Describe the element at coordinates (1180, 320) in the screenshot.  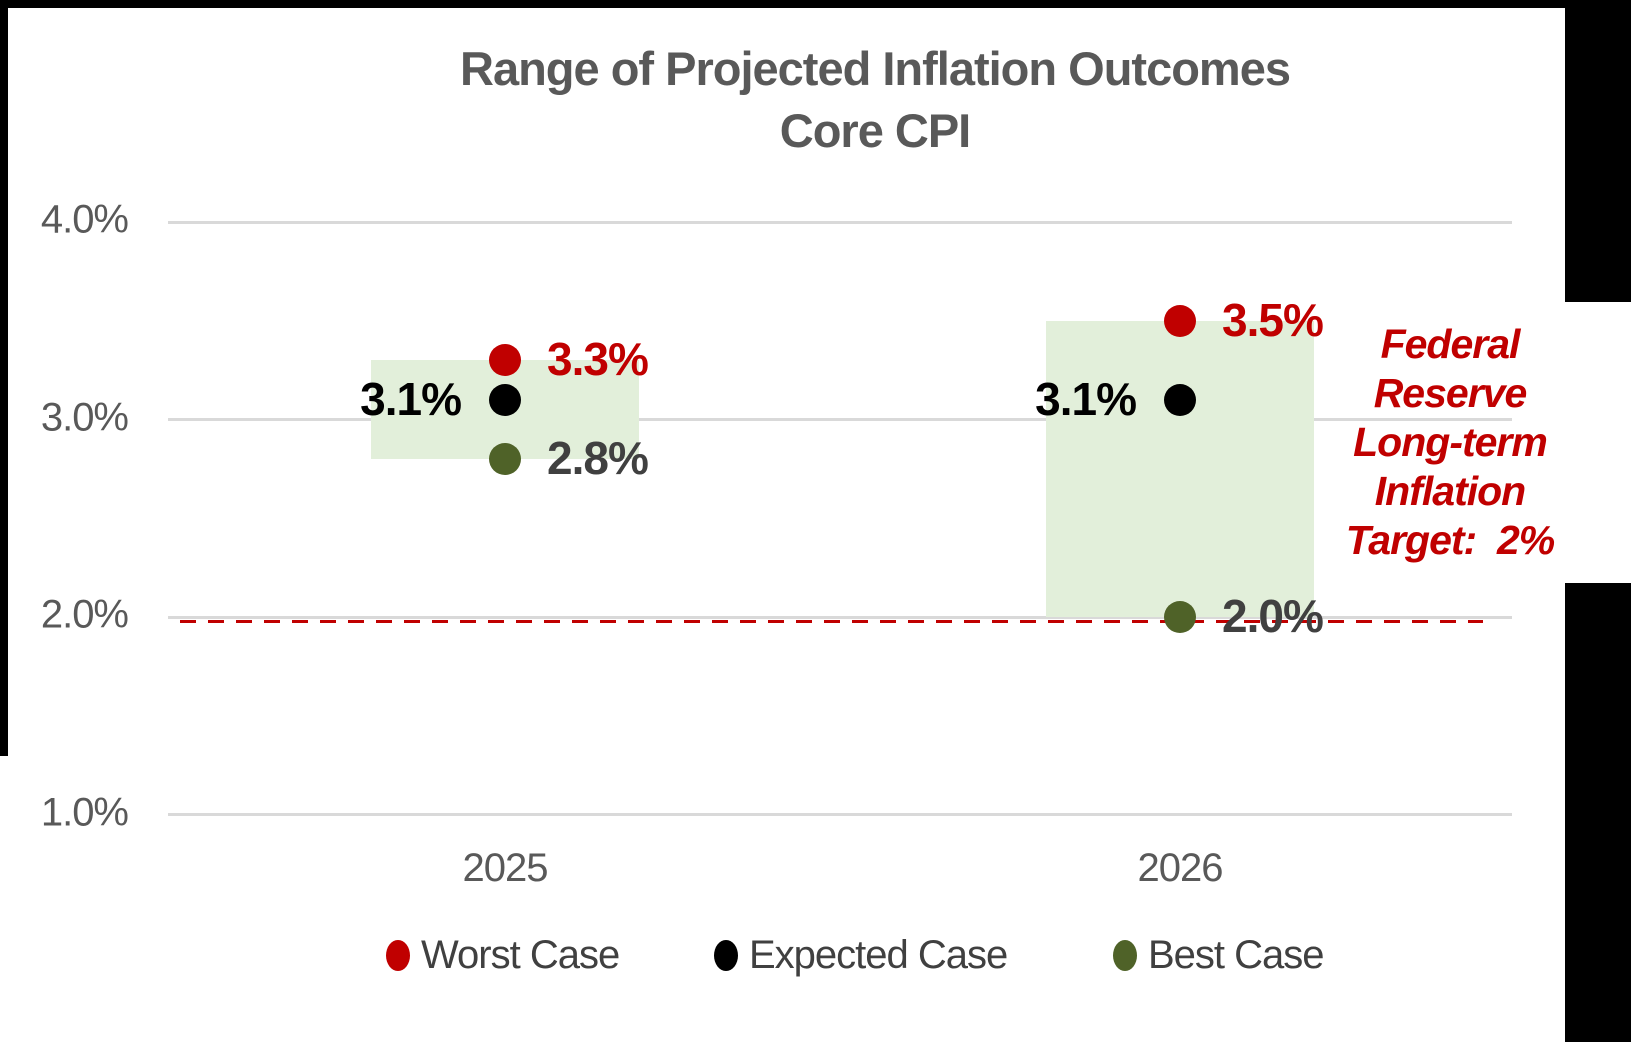
I see `marker-worst-case-2026` at that location.